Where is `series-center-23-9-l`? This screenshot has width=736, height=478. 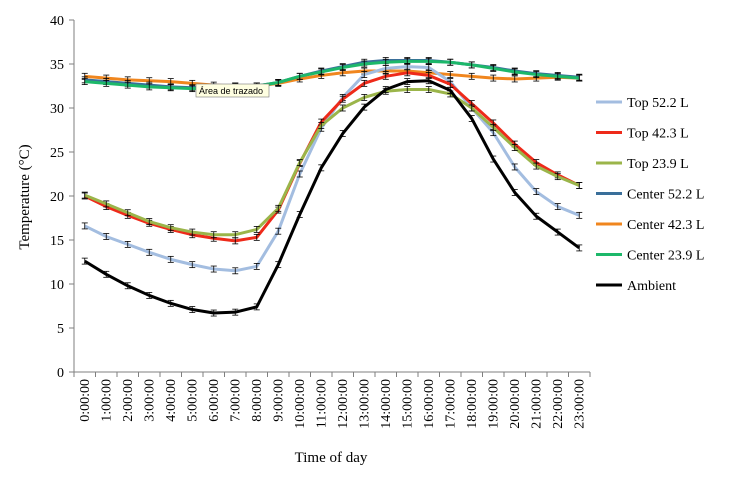
series-center-23-9-l is located at coordinates (332, 75).